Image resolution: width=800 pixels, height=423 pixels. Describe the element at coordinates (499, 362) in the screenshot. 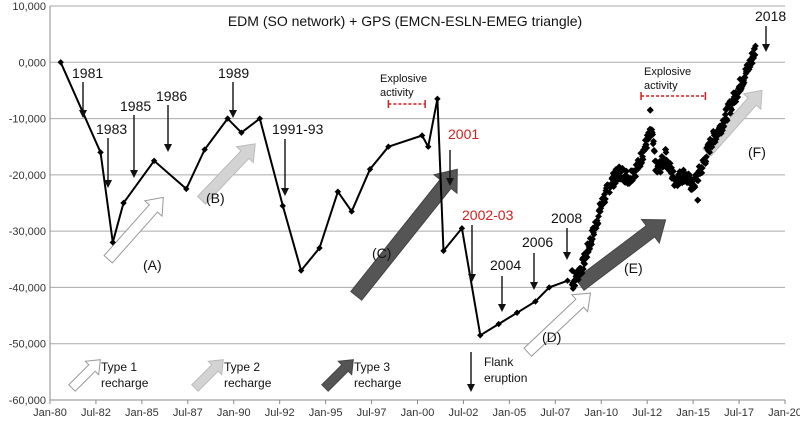

I see `flank-eruption-label-line1: Flank` at that location.